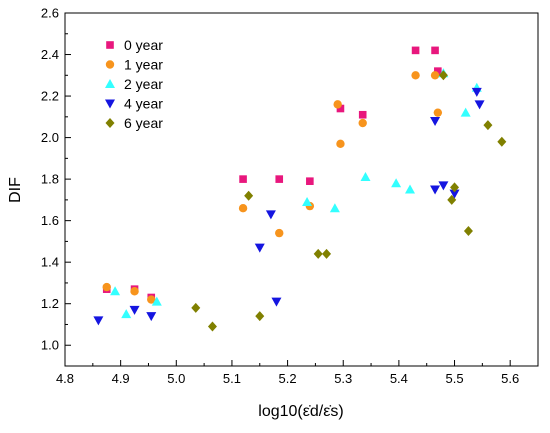  What do you see at coordinates (288, 378) in the screenshot?
I see `x-tick-label: 5.2` at bounding box center [288, 378].